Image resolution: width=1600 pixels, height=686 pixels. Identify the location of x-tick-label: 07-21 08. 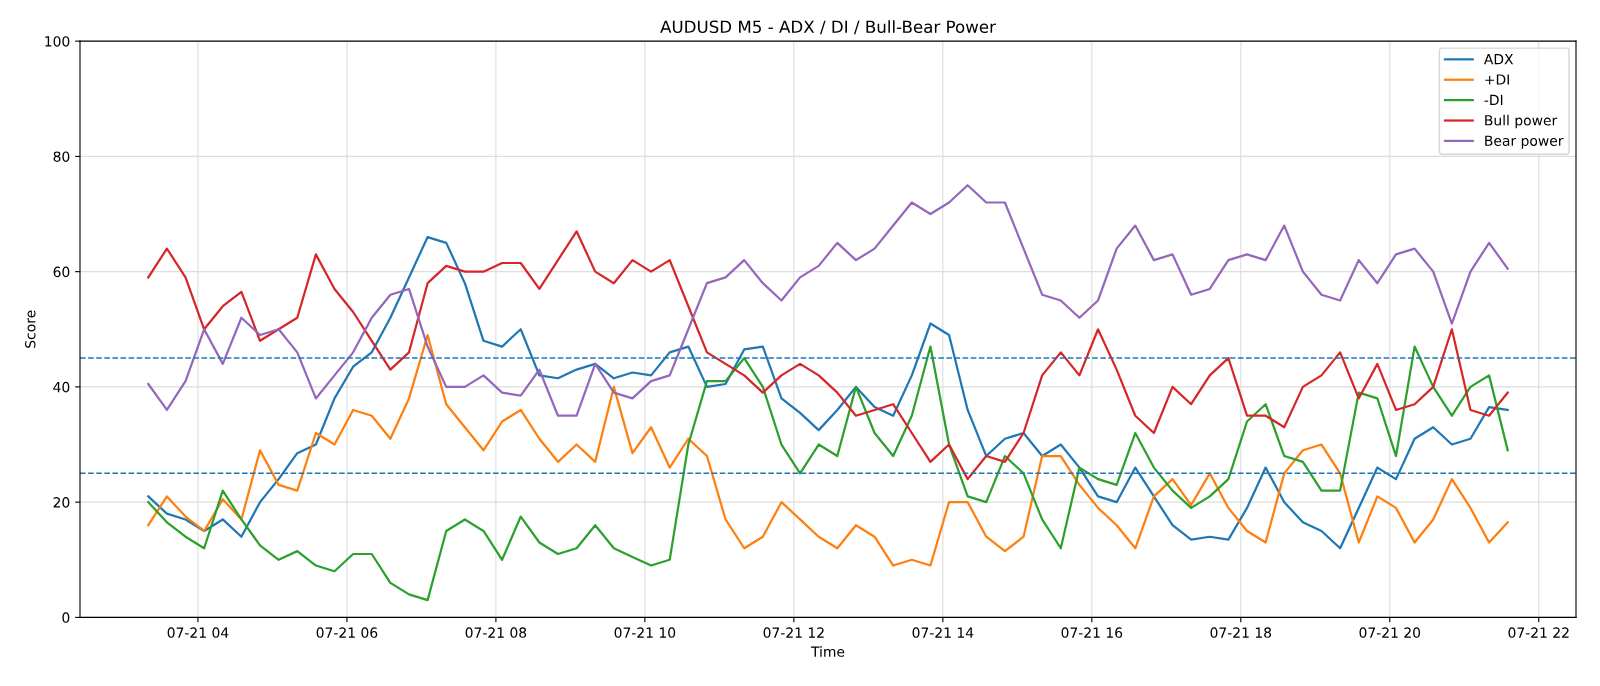
(496, 632).